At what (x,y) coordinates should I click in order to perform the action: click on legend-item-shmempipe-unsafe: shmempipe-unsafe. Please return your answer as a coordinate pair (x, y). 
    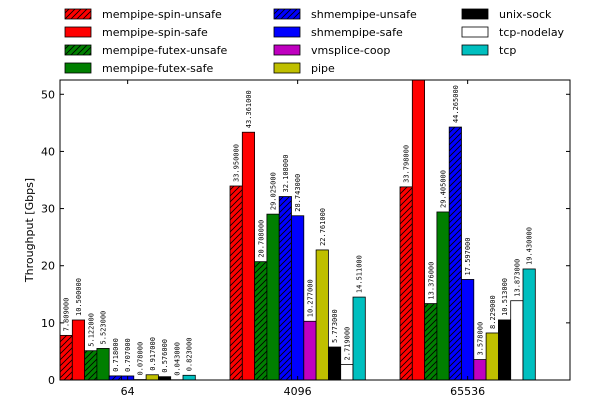
    Looking at the image, I should click on (345, 14).